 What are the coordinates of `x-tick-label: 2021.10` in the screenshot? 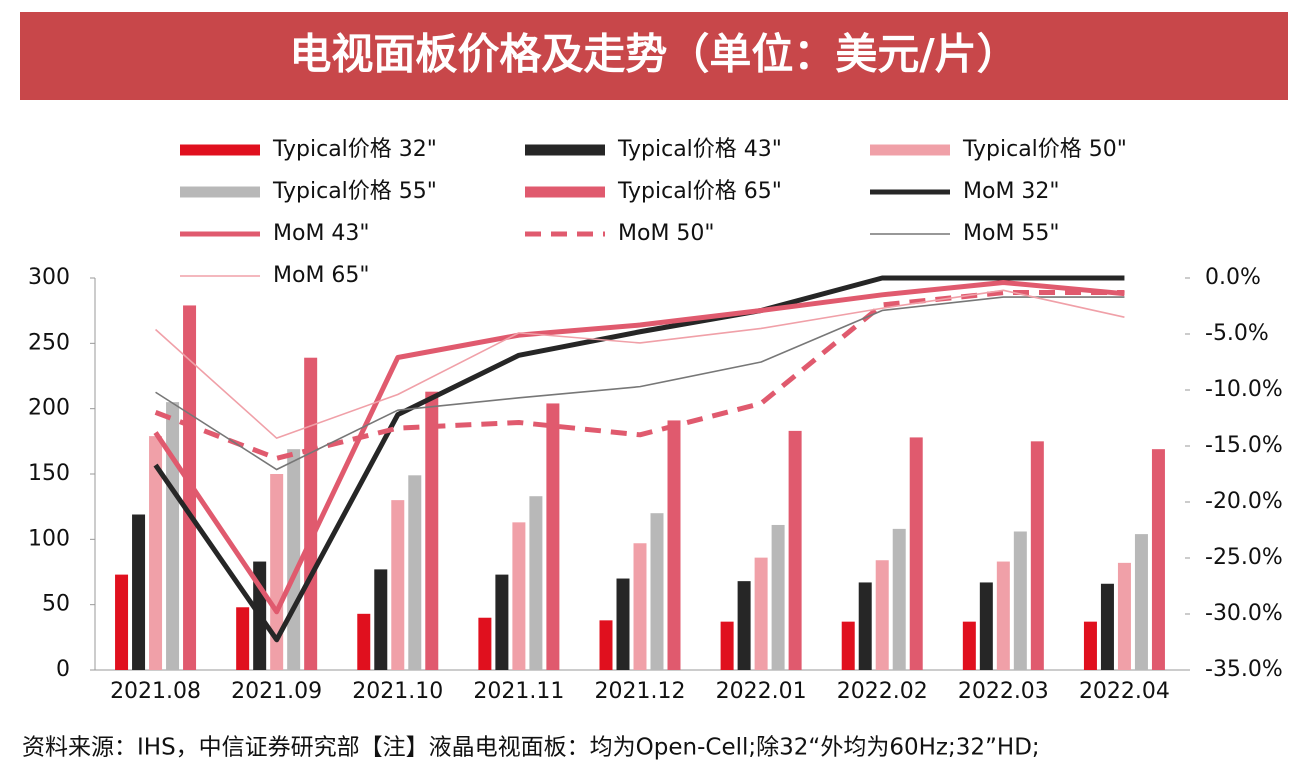 It's located at (397, 691).